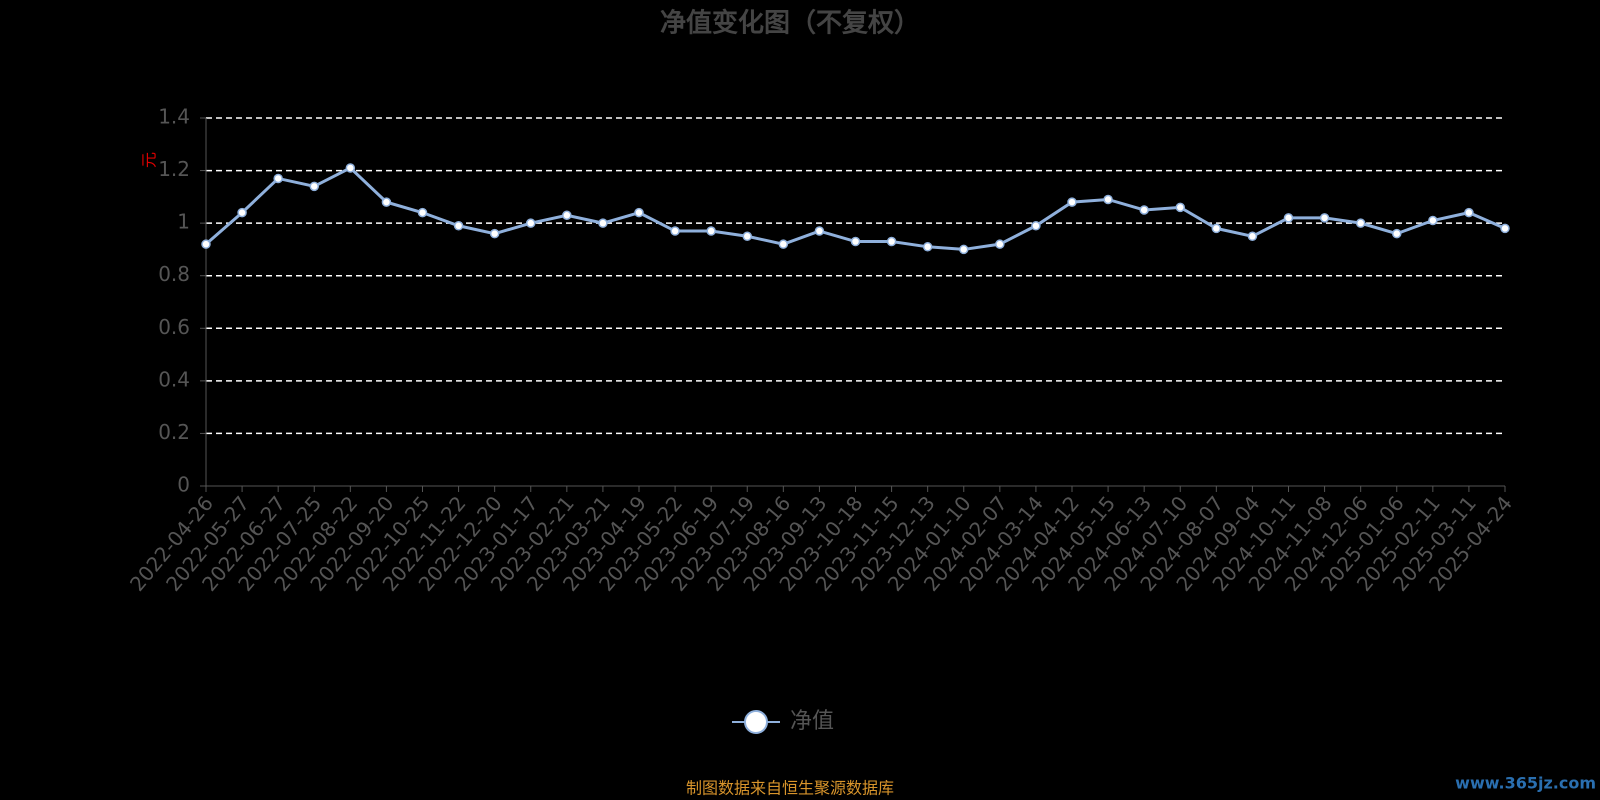 The image size is (1600, 800). I want to click on chart-title: 净值变化图（不复权）, so click(790, 23).